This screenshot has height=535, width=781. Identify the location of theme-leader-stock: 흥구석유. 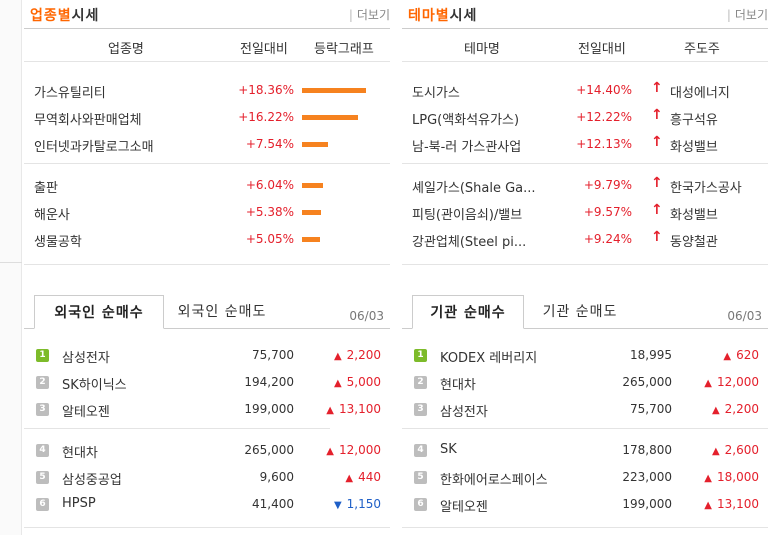
(694, 120).